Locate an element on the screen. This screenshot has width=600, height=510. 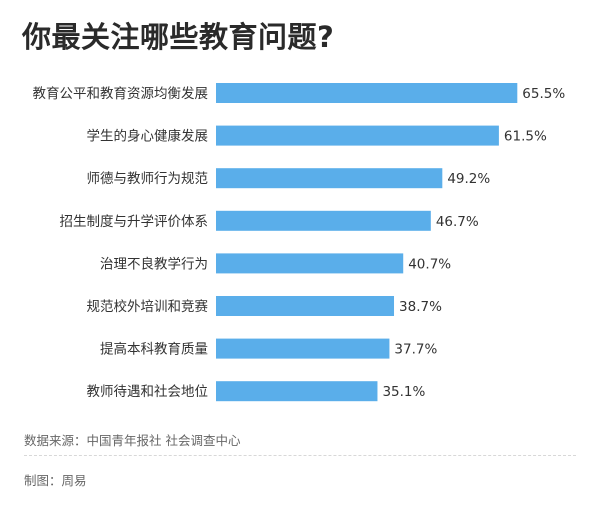
value-label: 40.7% is located at coordinates (429, 264).